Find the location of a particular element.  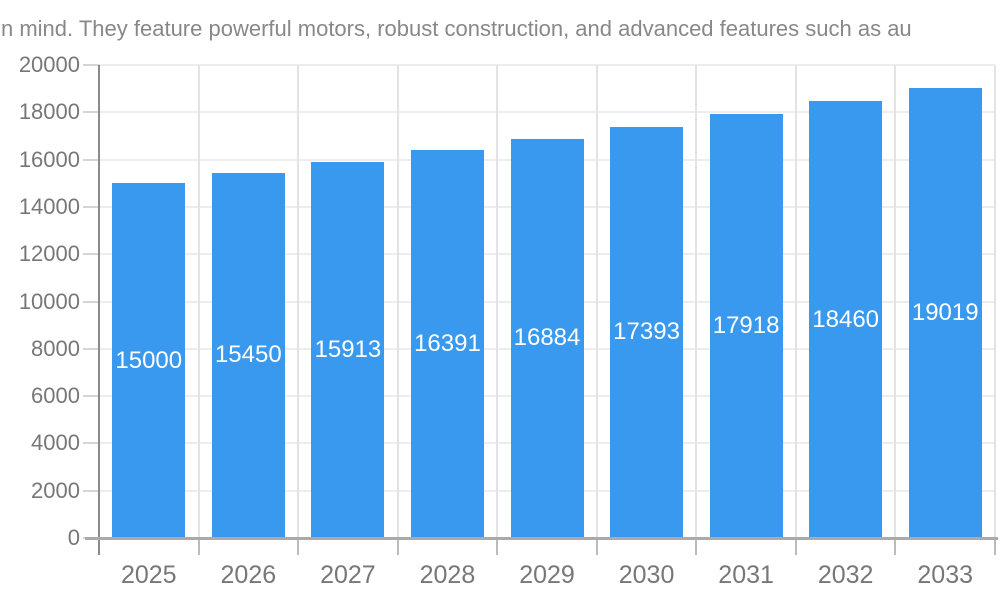

x-axis-label: 2031 is located at coordinates (746, 575).